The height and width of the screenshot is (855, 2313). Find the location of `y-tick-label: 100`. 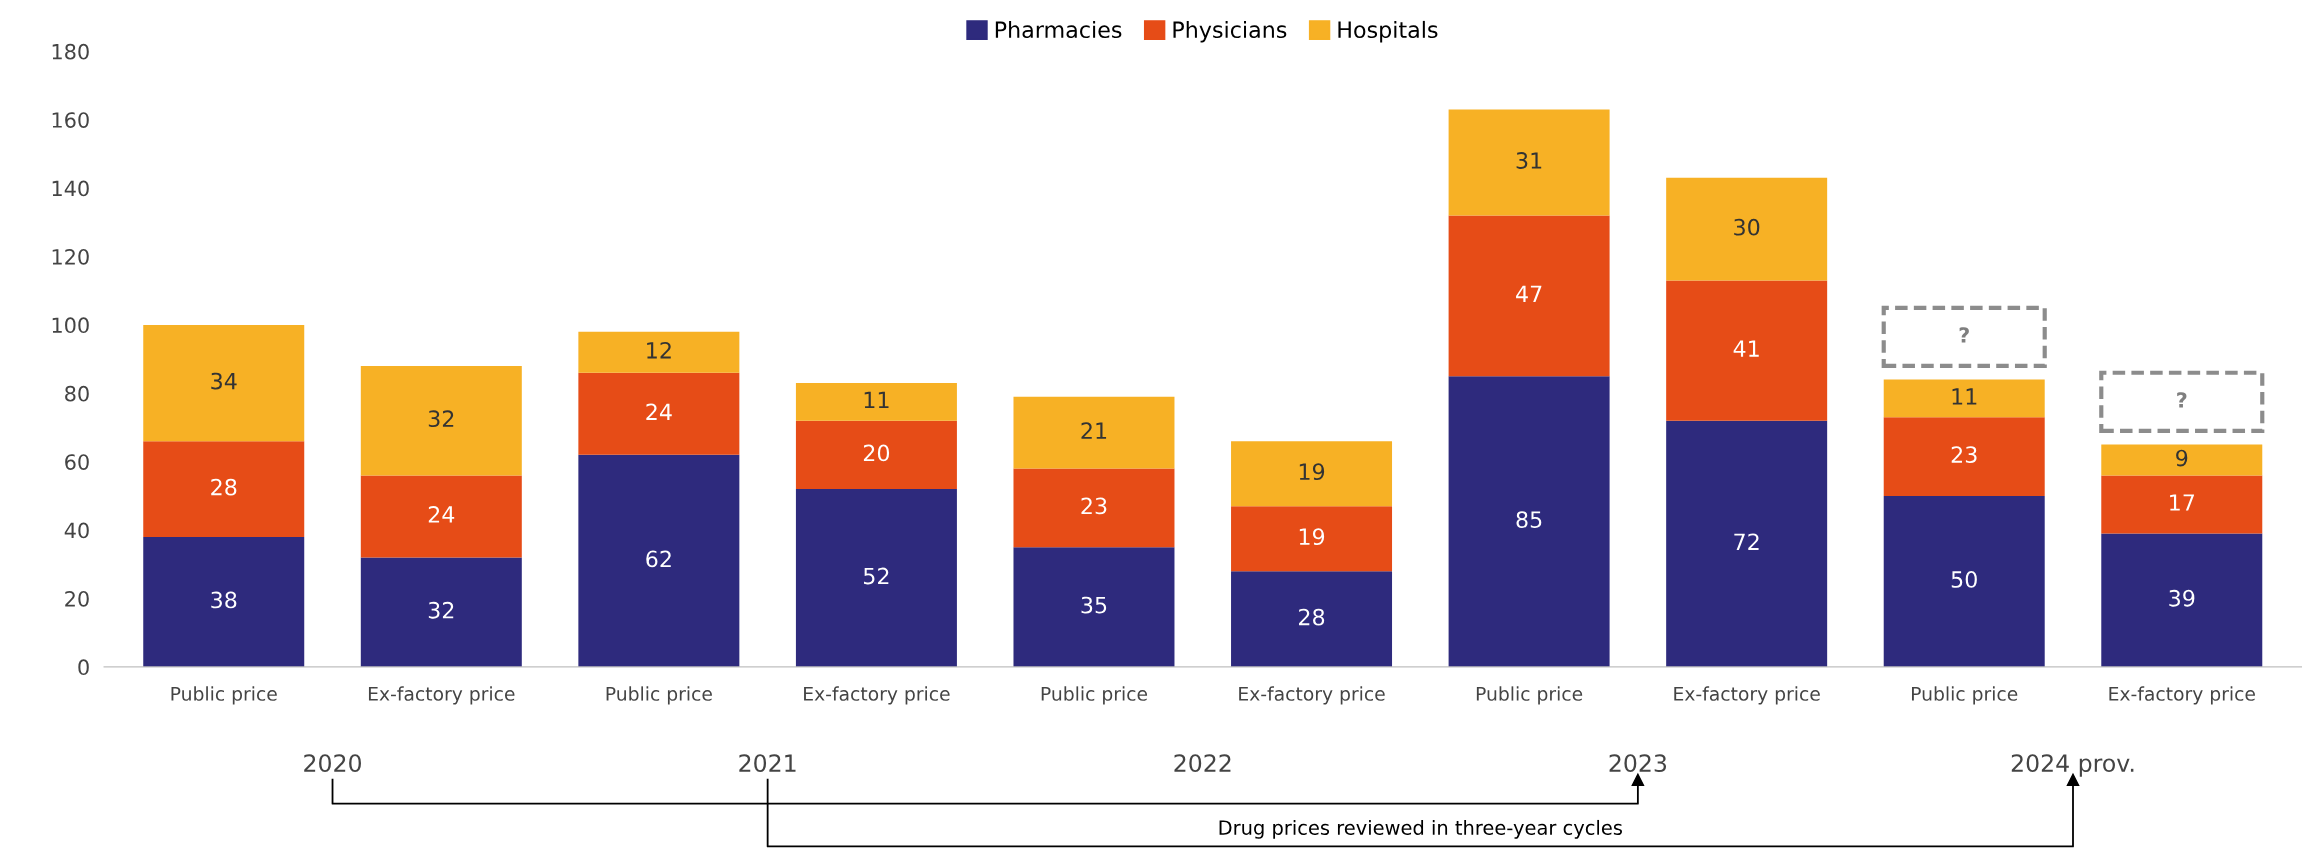

y-tick-label: 100 is located at coordinates (70, 325).